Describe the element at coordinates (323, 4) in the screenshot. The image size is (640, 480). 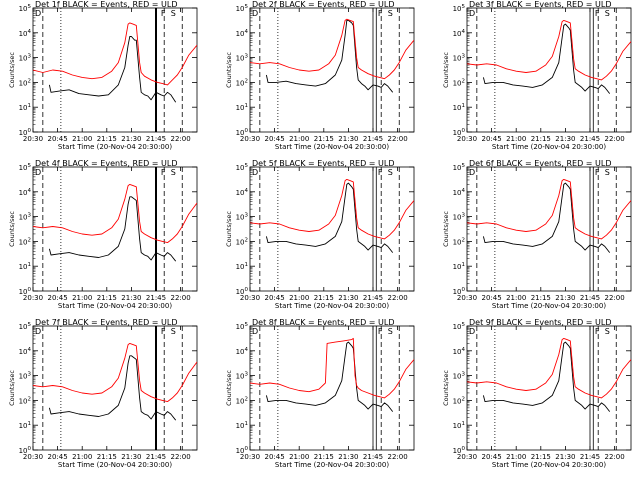
I see `panel-title: Det 2f BLACK = Events, RED = ULD` at that location.